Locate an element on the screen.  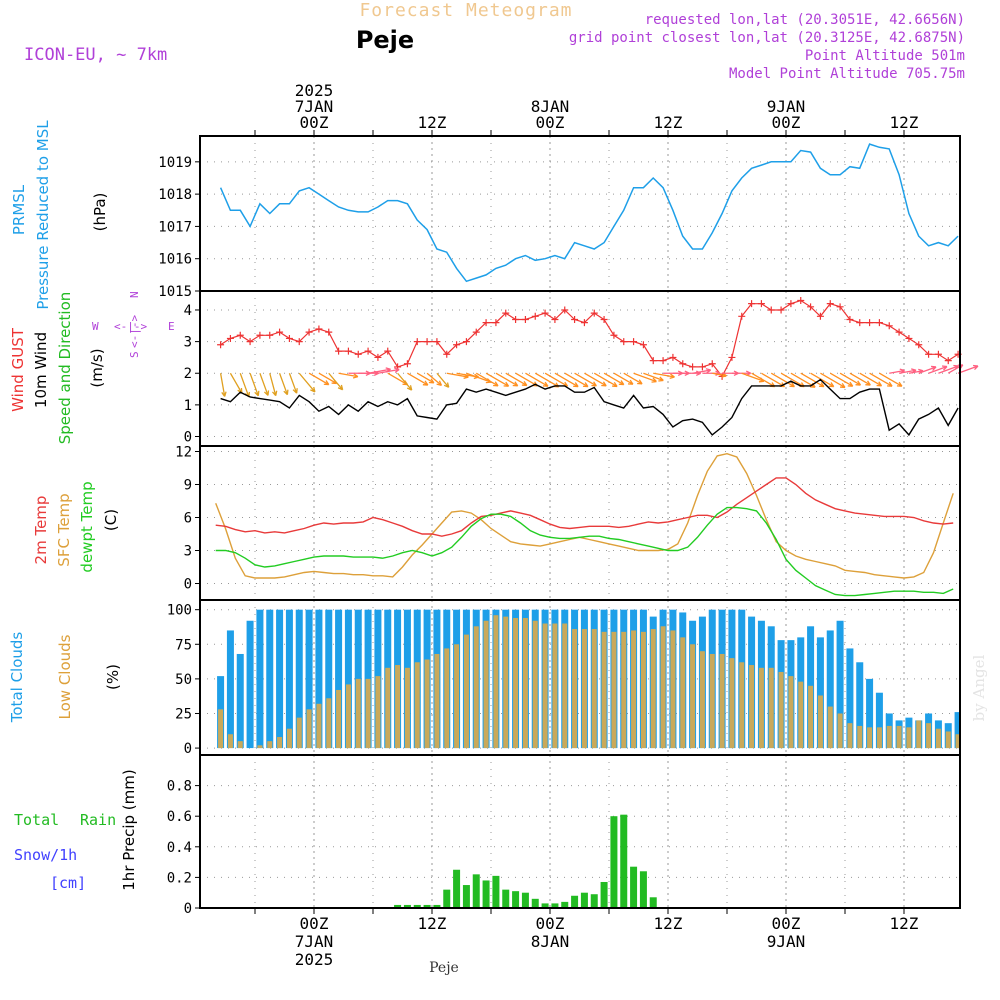
compass-west: W is located at coordinates (95, 326).